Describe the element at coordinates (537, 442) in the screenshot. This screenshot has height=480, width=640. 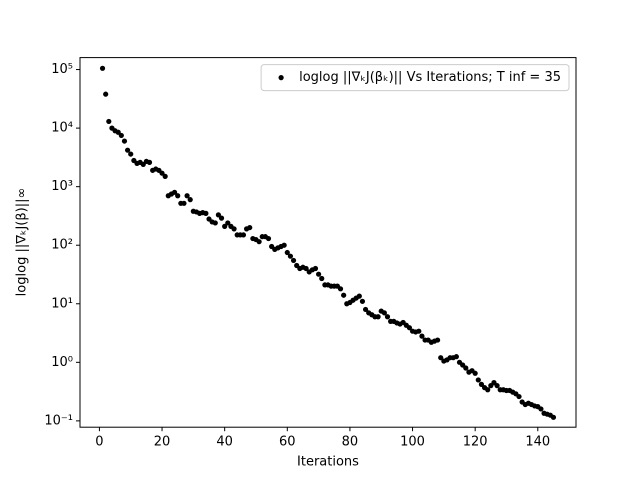
I see `x-tick-label: 140` at that location.